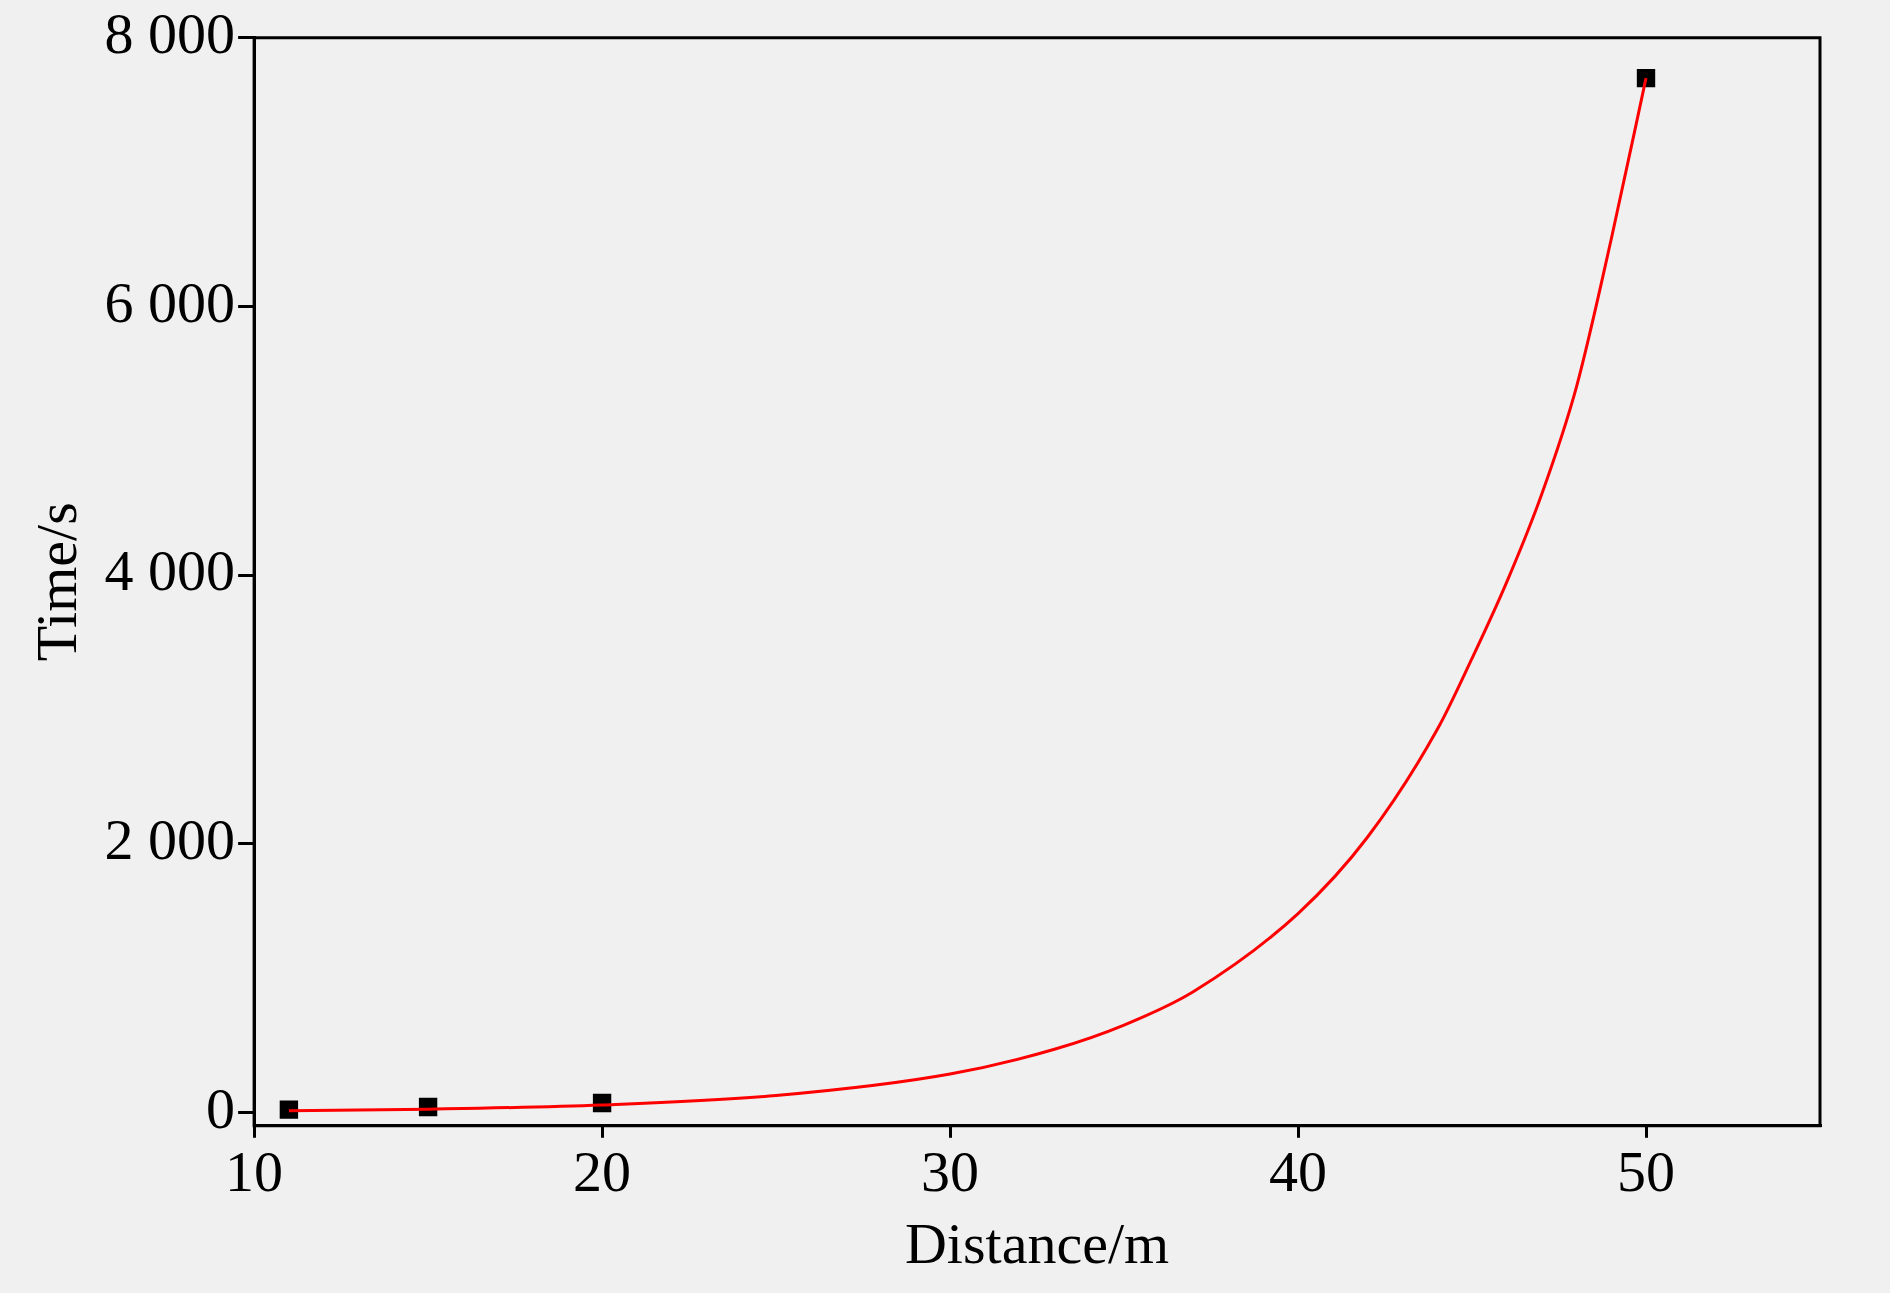 This screenshot has height=1293, width=1890. Describe the element at coordinates (1646, 1171) in the screenshot. I see `x-tick-label: 50` at that location.